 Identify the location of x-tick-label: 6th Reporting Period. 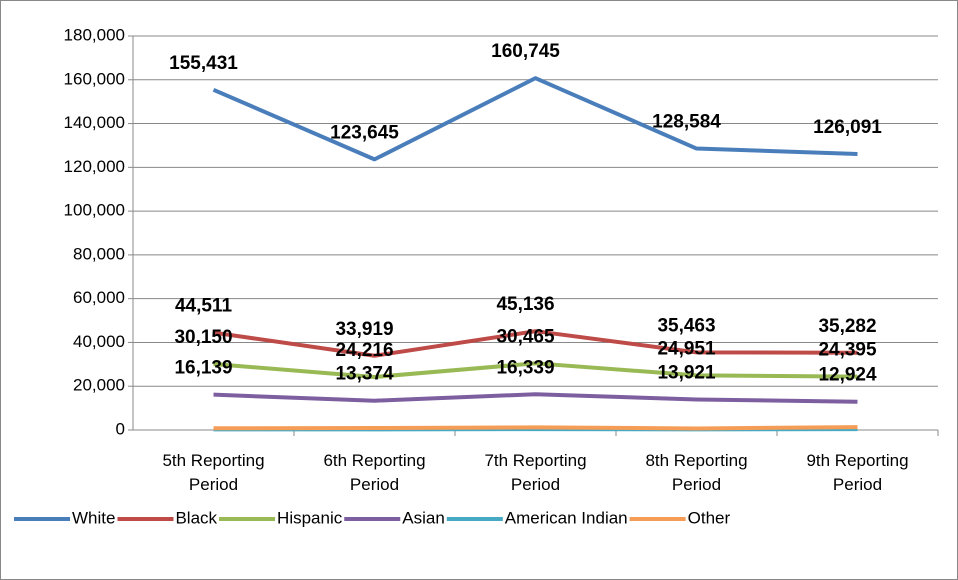
(374, 472).